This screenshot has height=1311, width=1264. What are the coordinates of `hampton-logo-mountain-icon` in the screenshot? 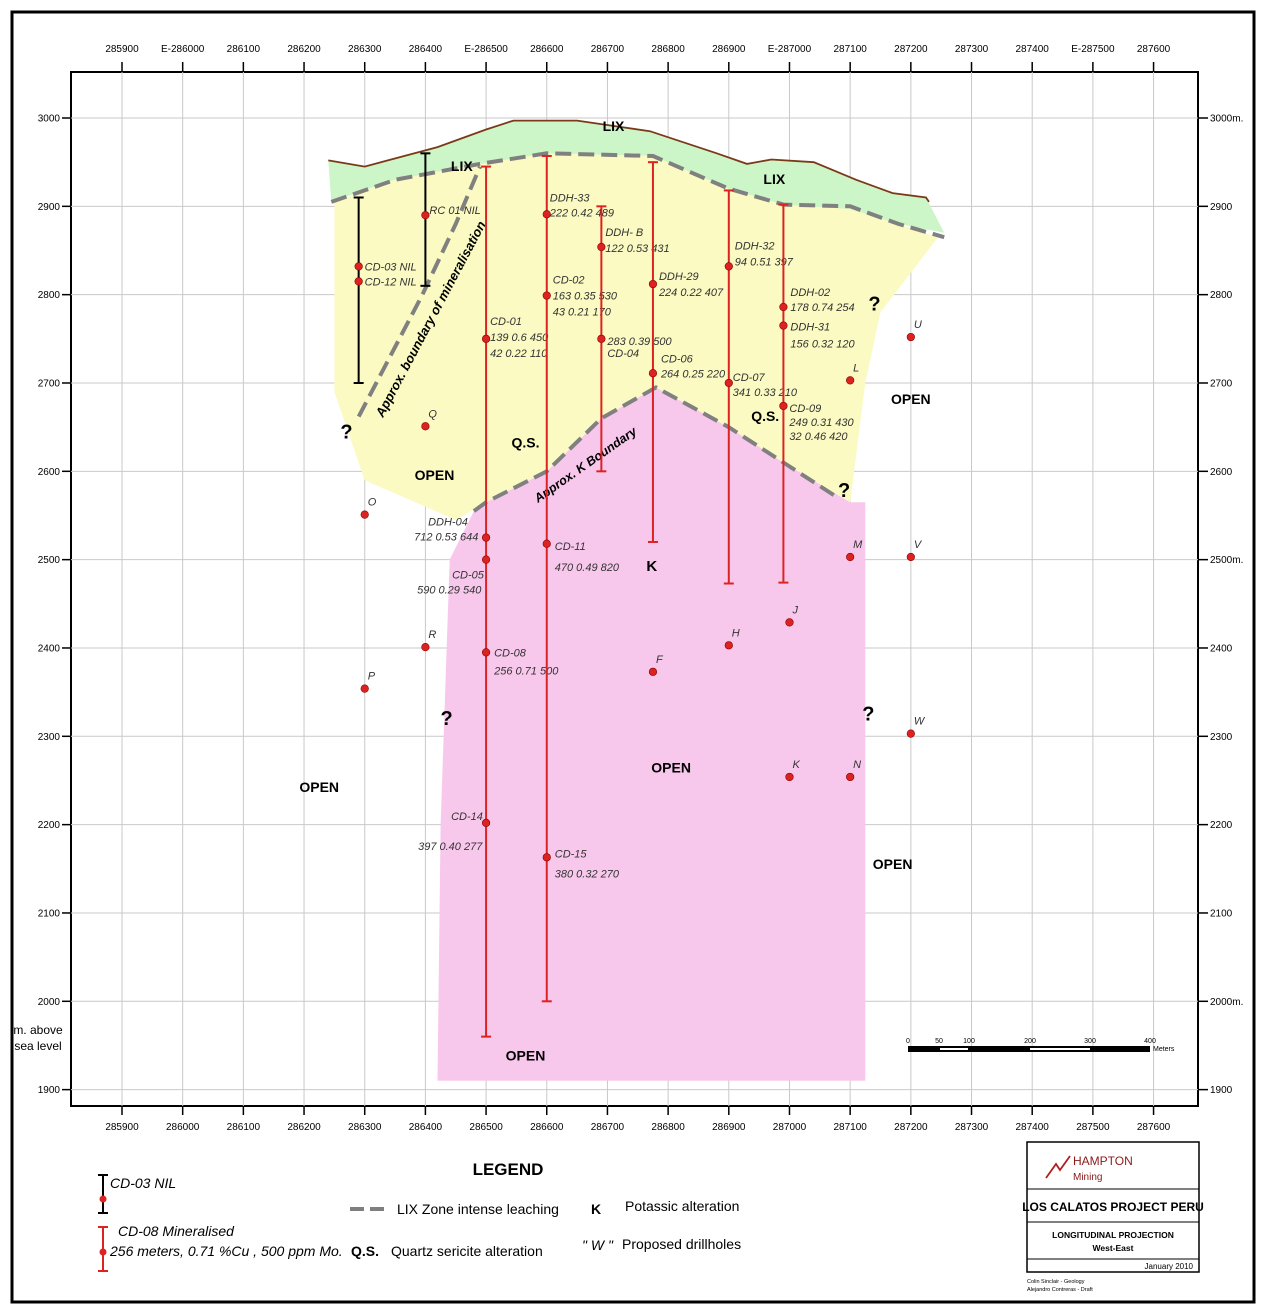 It's located at (1058, 1167).